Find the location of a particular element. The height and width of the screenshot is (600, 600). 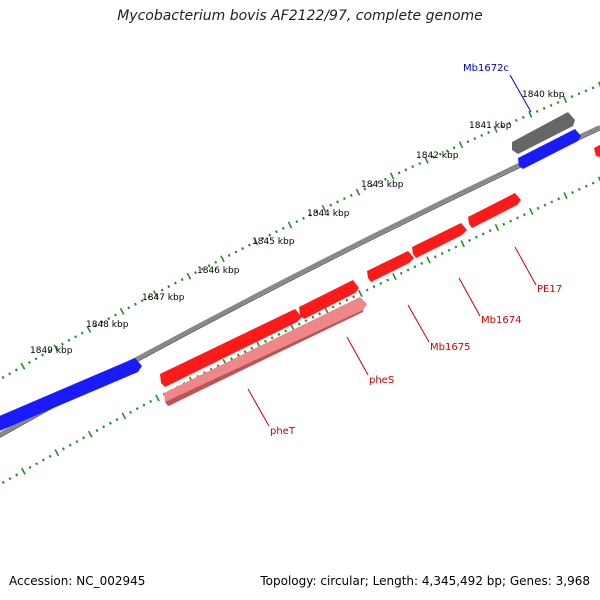

kbp-label: 1841 kbp is located at coordinates (490, 126).